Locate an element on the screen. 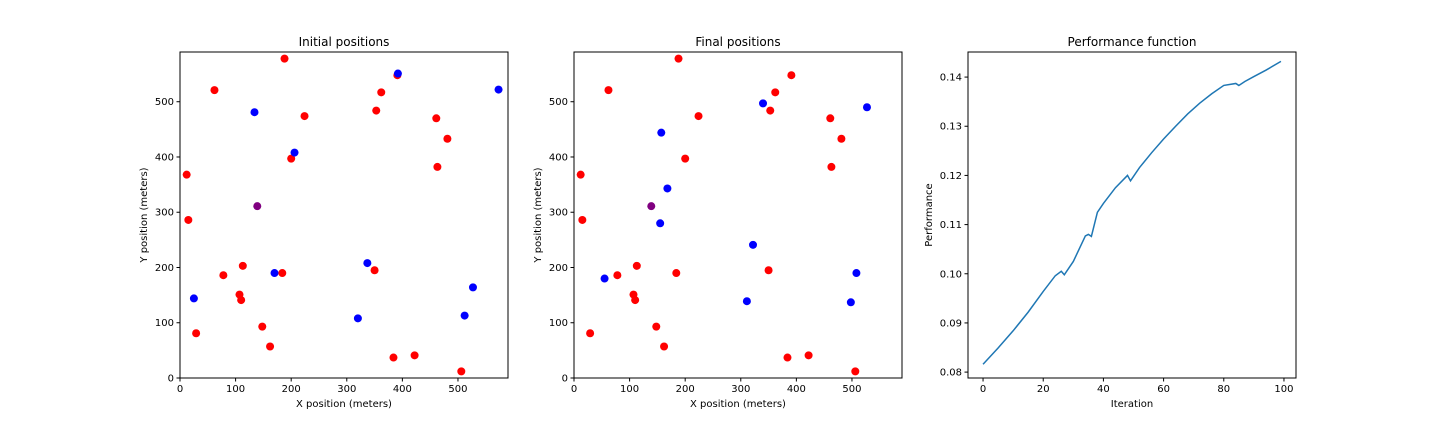 The width and height of the screenshot is (1440, 432). y-axis-label: Y position (meters) is located at coordinates (144, 215).